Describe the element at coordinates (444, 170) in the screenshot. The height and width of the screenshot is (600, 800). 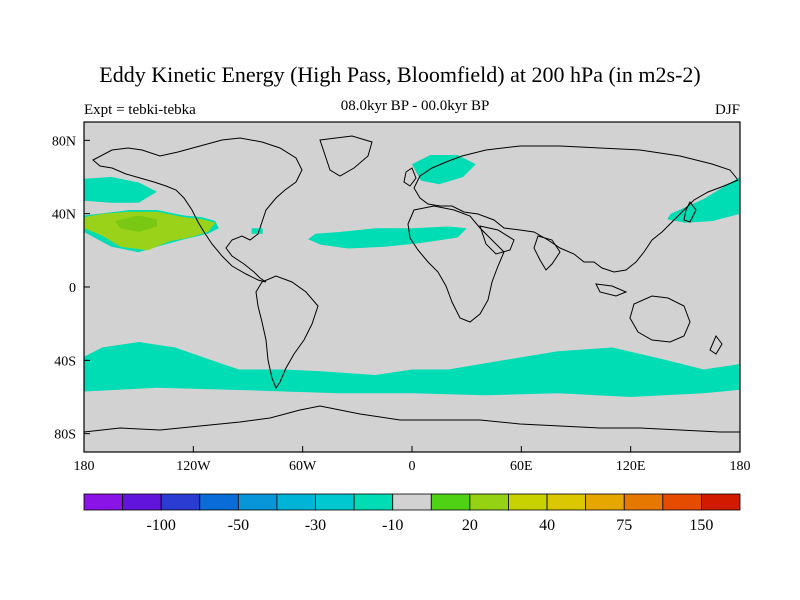
I see `anomaly-scandinavia-patch` at that location.